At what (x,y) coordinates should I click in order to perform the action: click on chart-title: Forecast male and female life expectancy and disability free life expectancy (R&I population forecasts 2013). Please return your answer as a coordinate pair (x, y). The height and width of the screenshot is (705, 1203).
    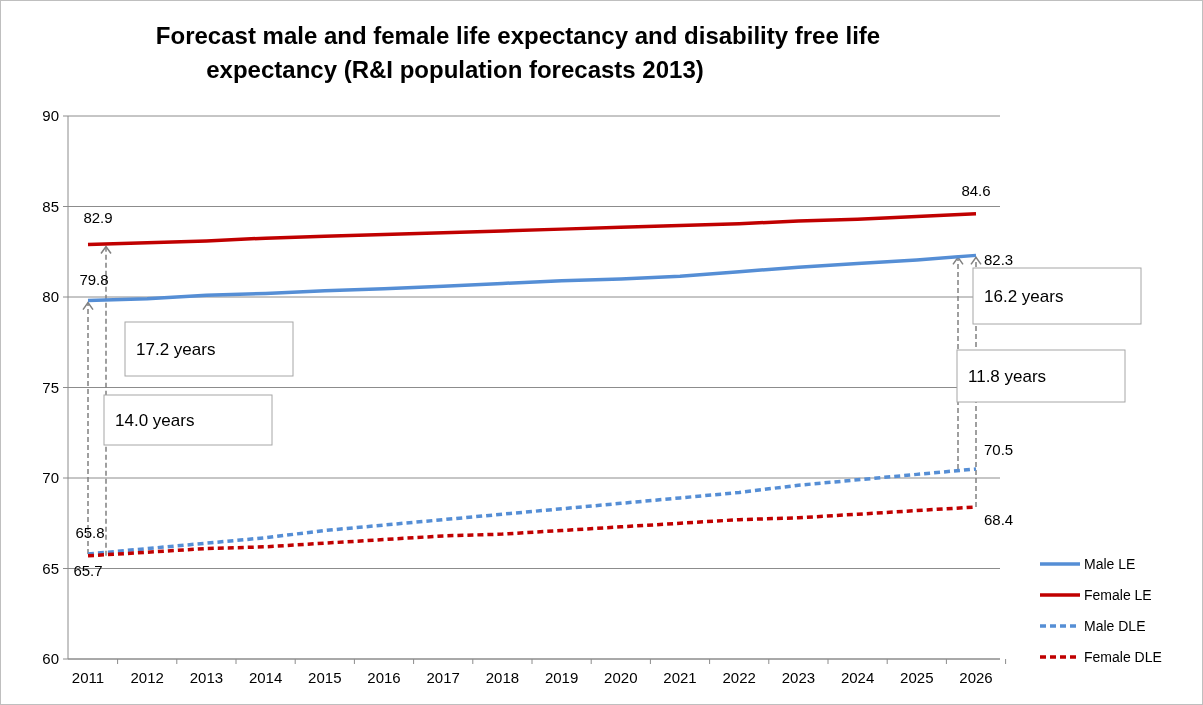
    Looking at the image, I should click on (518, 52).